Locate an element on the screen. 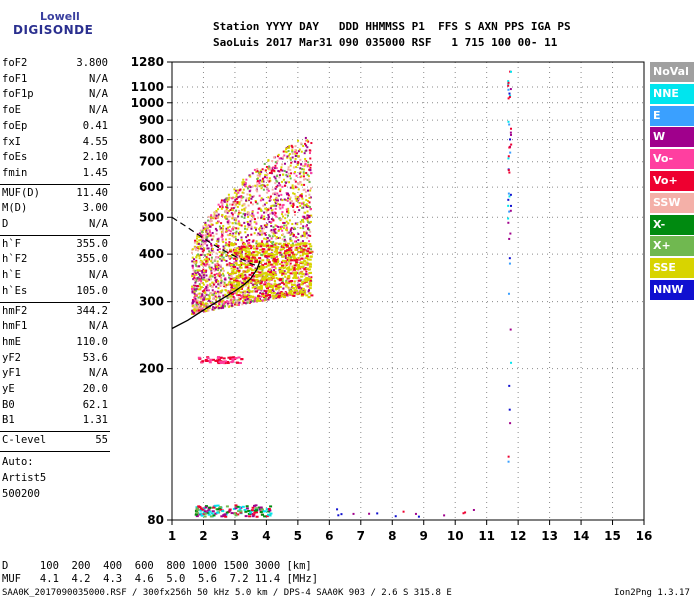 This screenshot has height=600, width=700. param-key: M(D) is located at coordinates (15, 208).